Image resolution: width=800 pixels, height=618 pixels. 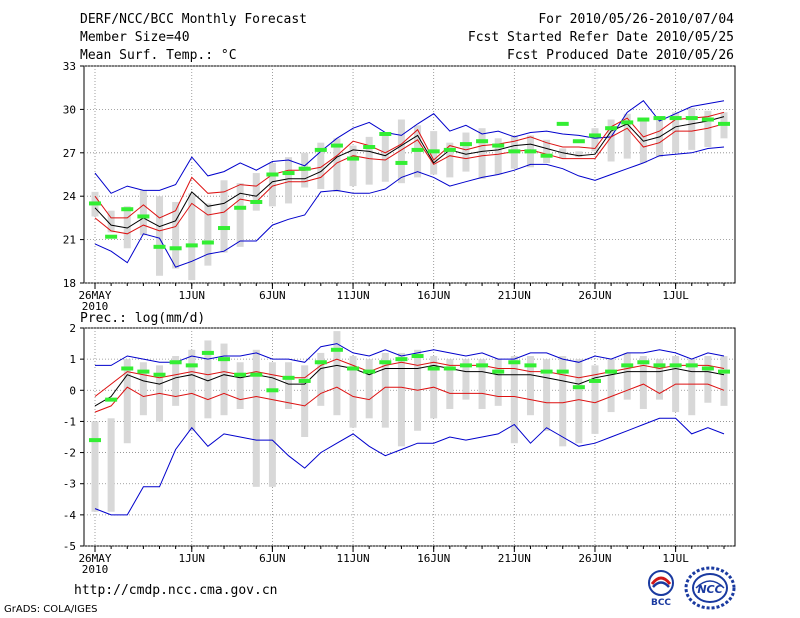 I want to click on ncc-logo: NCC, so click(x=710, y=588).